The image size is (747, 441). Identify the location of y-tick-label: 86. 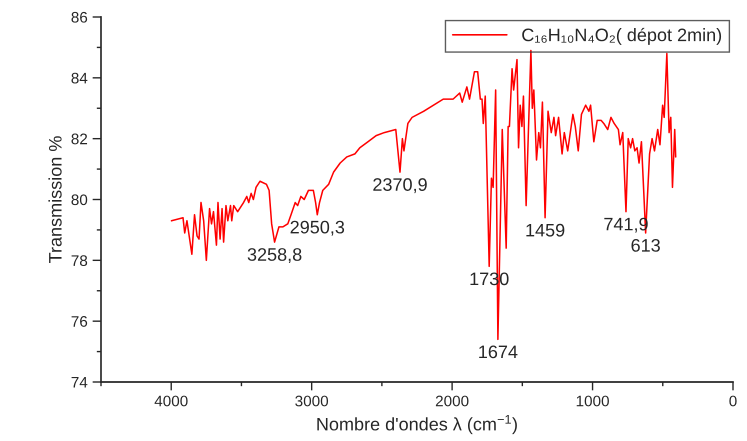
(79, 17).